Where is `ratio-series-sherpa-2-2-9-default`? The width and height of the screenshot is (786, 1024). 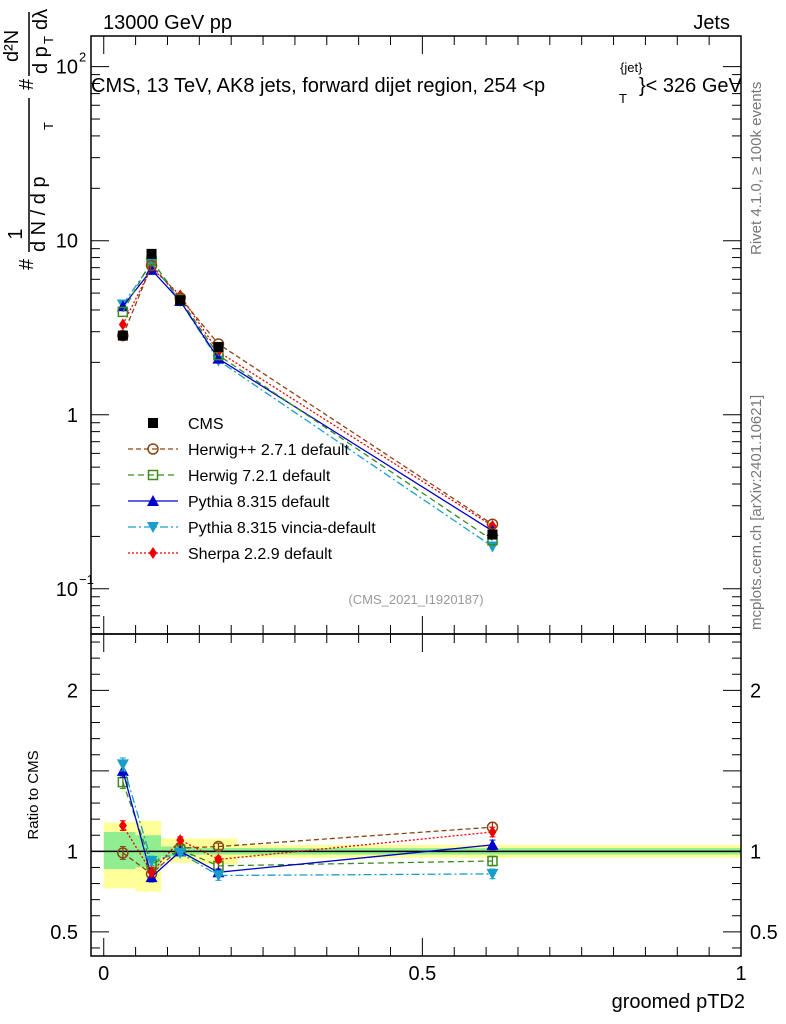
ratio-series-sherpa-2-2-9-default is located at coordinates (307, 849).